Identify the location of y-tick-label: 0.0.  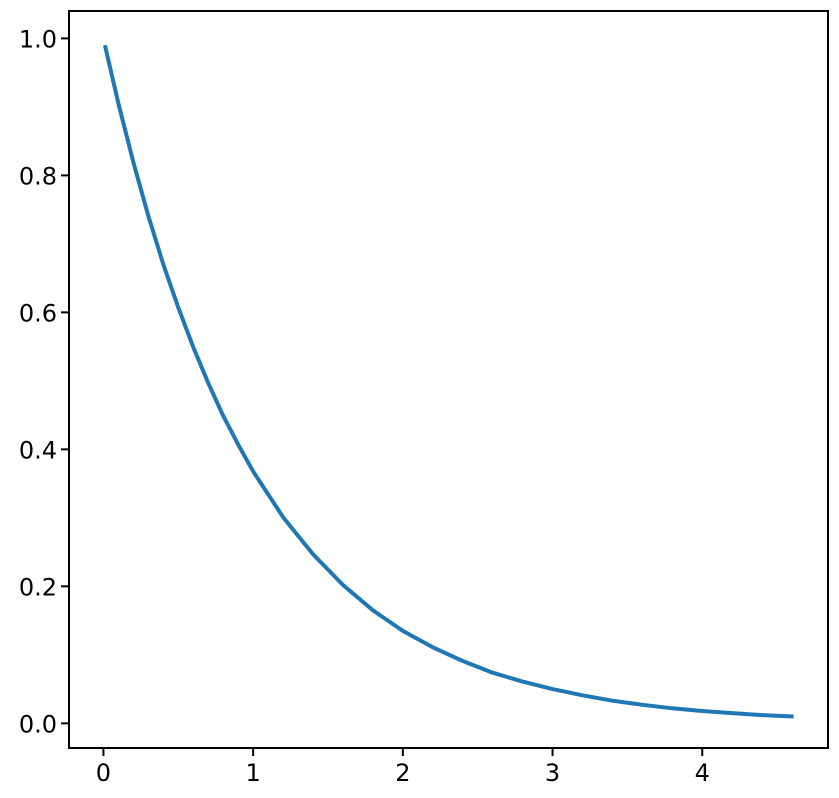
(38, 724).